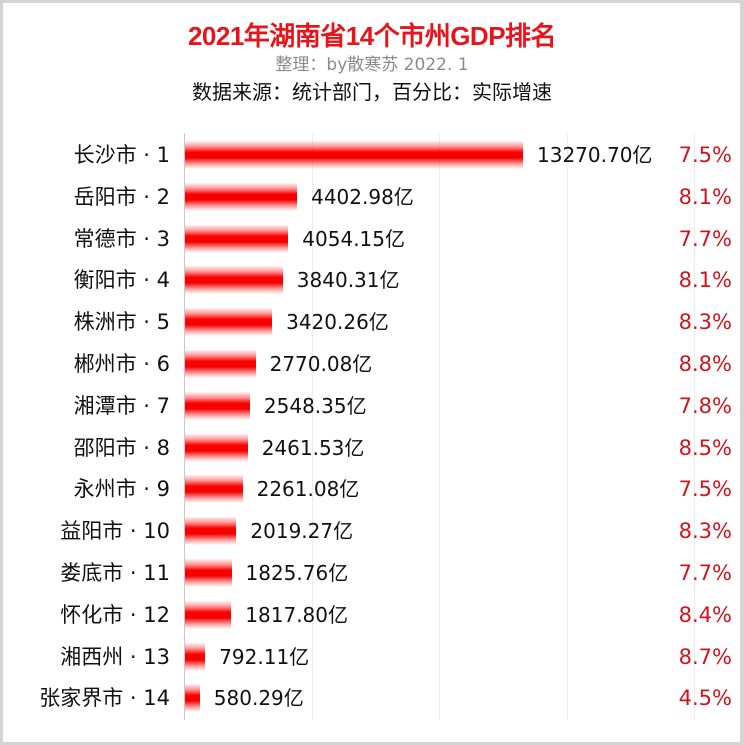 This screenshot has width=744, height=745. I want to click on bar-row: 益阳市 · 10 2019.27亿 8.3%, so click(372, 531).